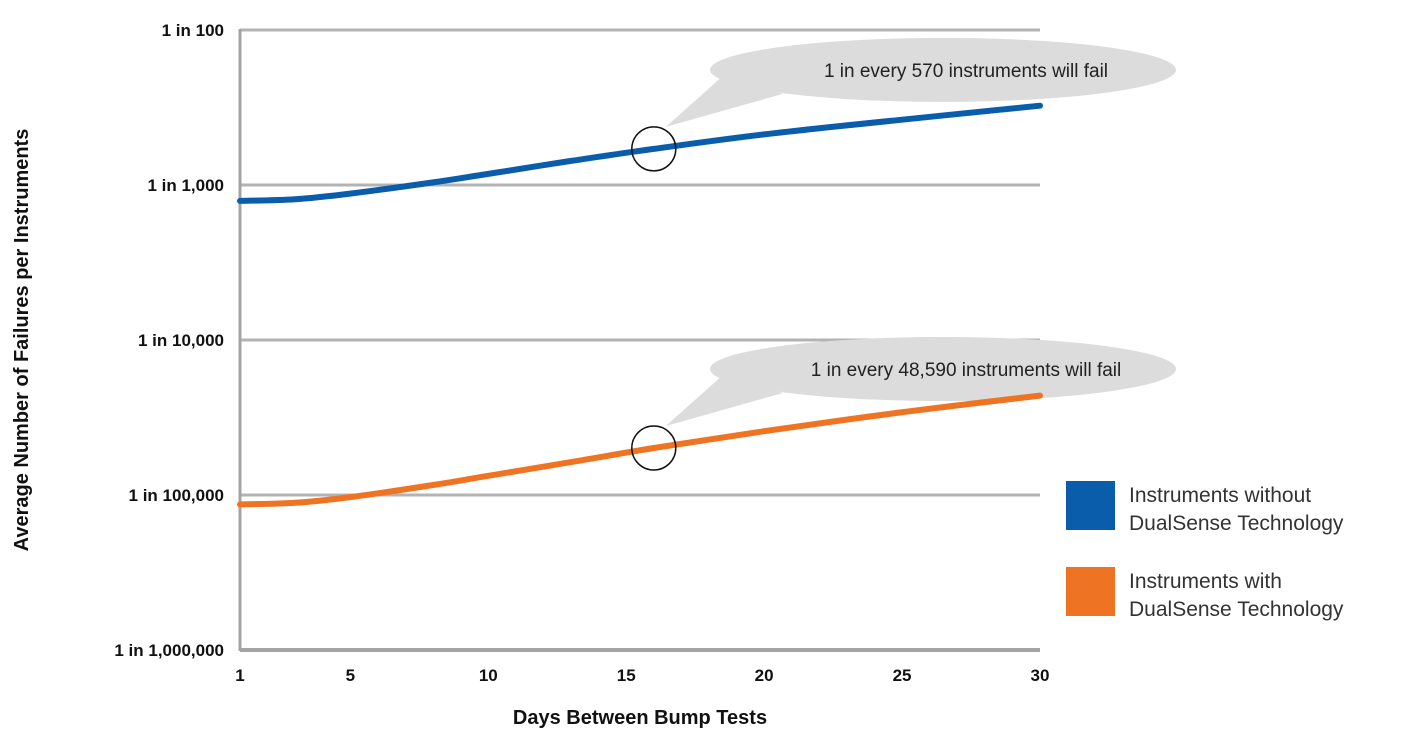 The height and width of the screenshot is (729, 1408). I want to click on x-tick-label: 15, so click(626, 675).